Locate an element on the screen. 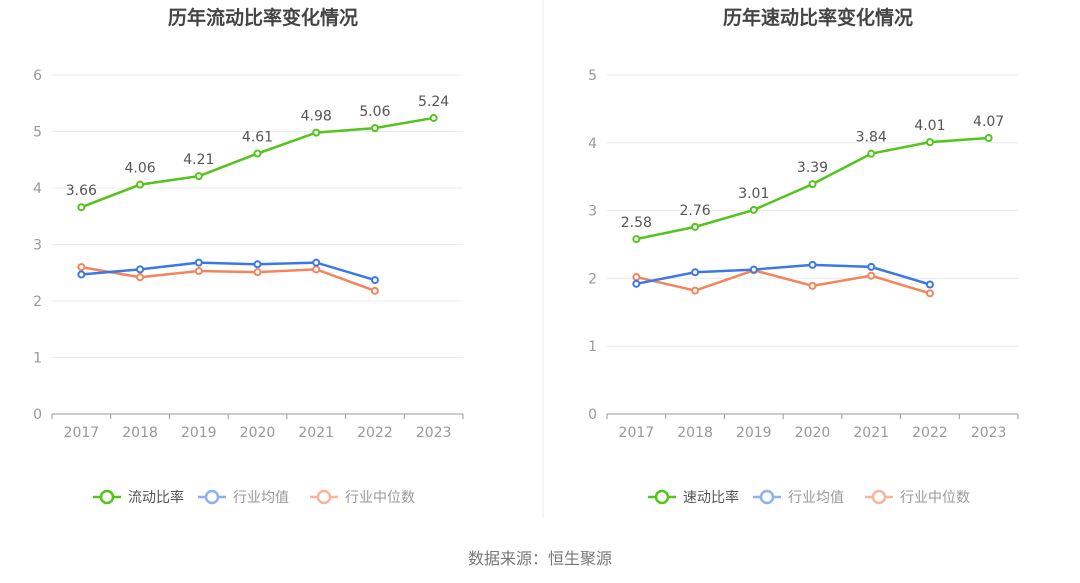  data-label: 3.01 is located at coordinates (753, 194).